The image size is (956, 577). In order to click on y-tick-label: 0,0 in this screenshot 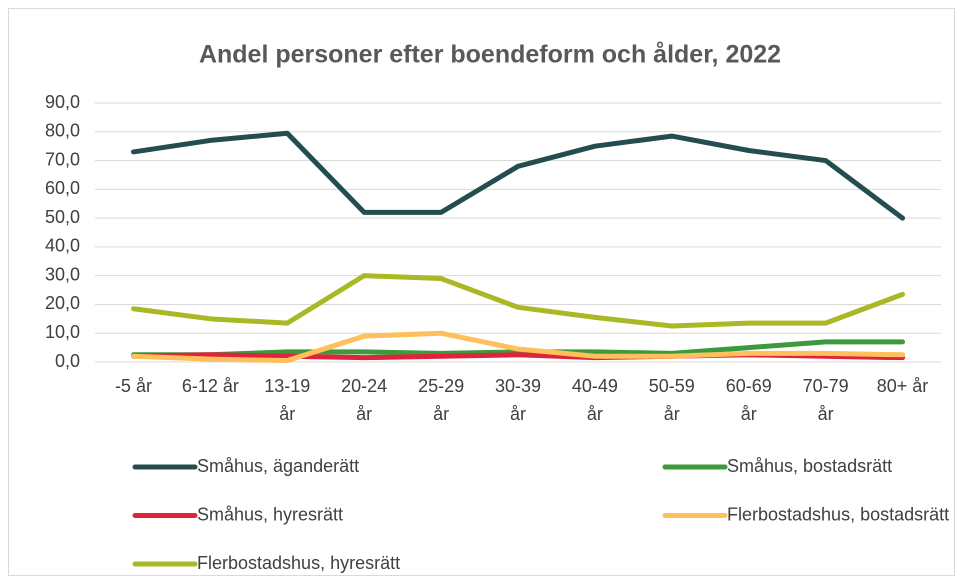, I will do `click(67, 361)`.